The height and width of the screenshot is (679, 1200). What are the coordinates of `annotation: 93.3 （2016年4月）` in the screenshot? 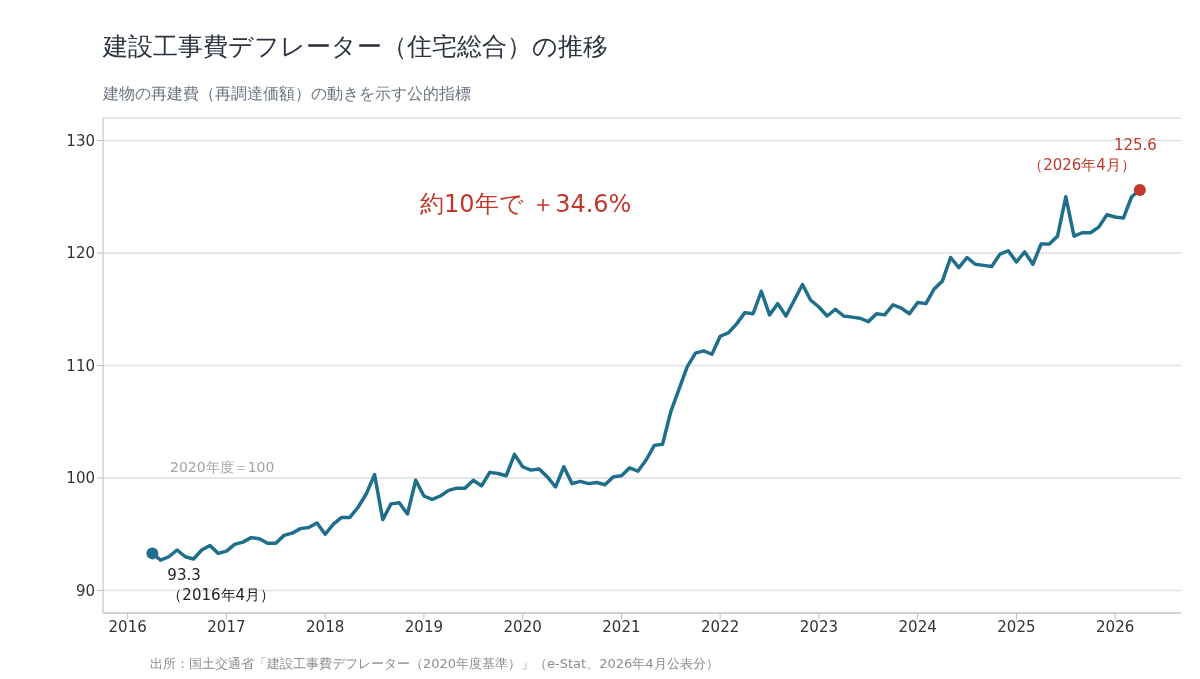 It's located at (221, 585).